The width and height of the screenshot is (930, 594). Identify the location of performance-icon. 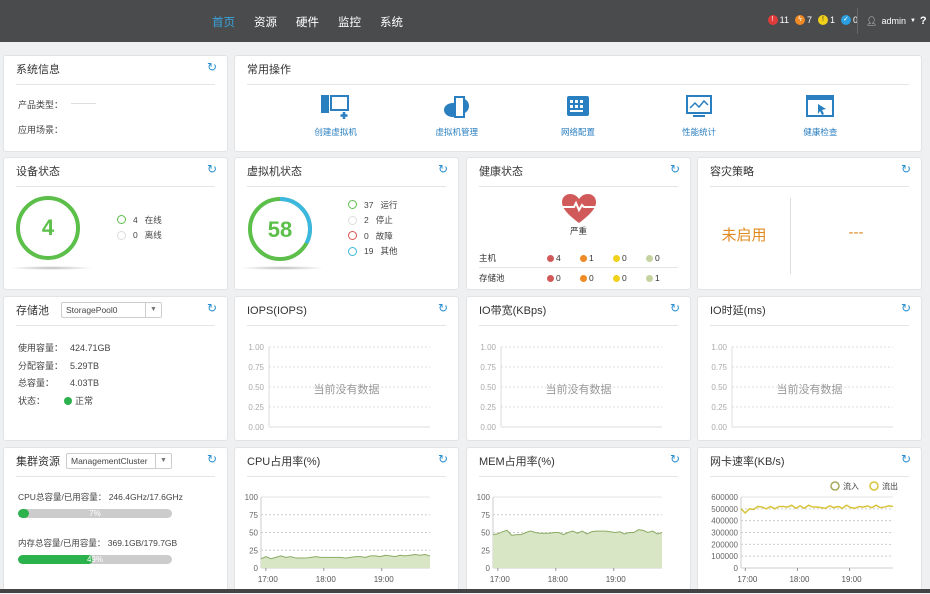
(699, 107).